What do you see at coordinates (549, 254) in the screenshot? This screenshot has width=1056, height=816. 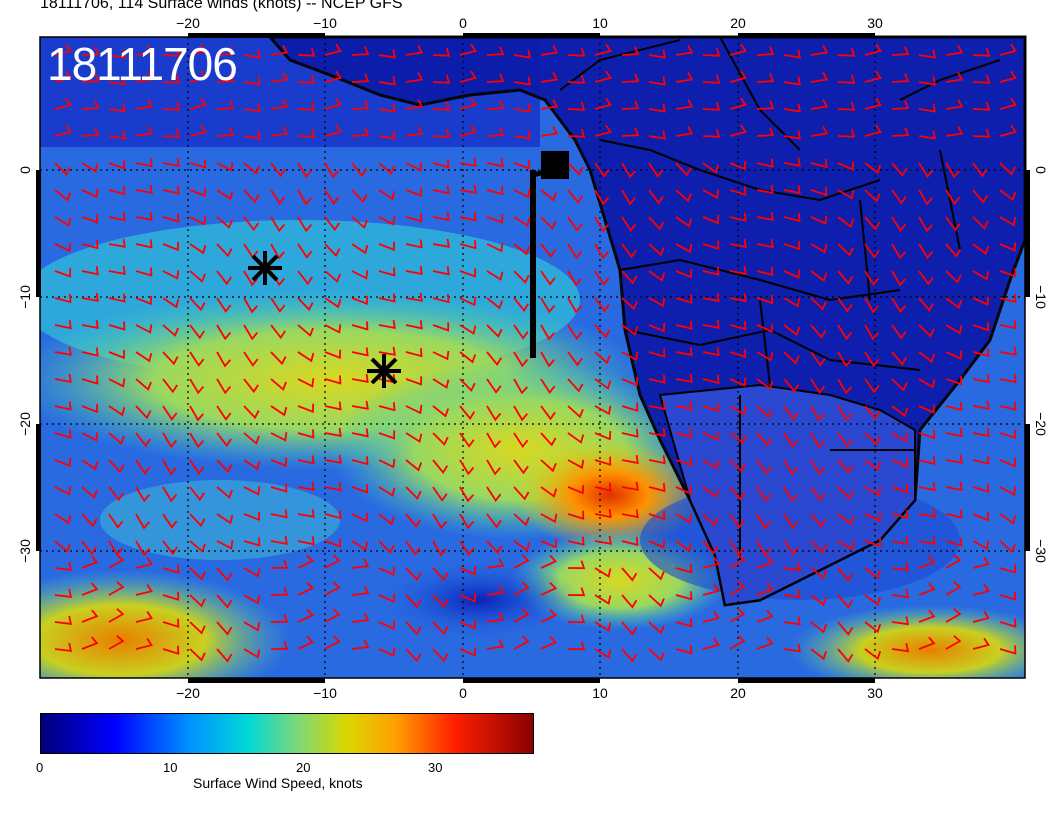 I see `storm-track` at bounding box center [549, 254].